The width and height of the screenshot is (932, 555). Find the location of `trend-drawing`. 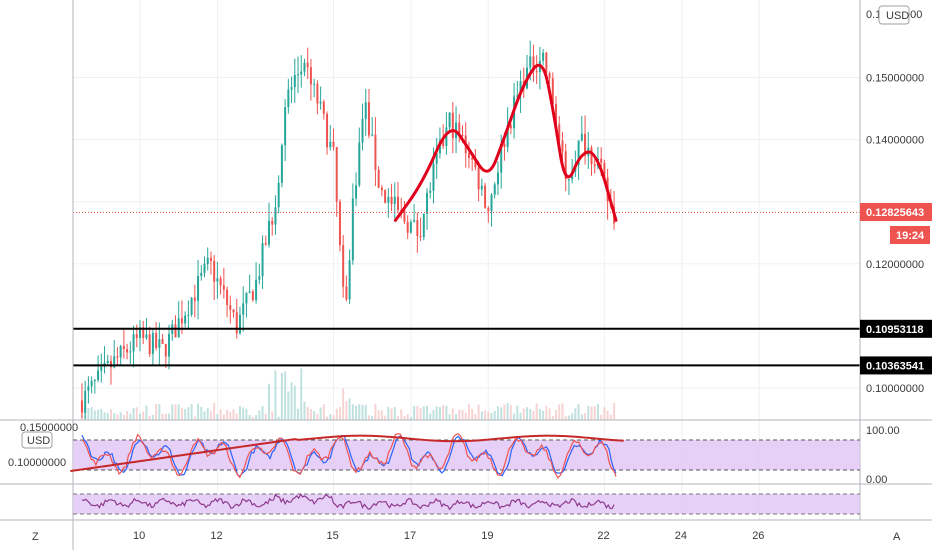

trend-drawing is located at coordinates (505, 142).